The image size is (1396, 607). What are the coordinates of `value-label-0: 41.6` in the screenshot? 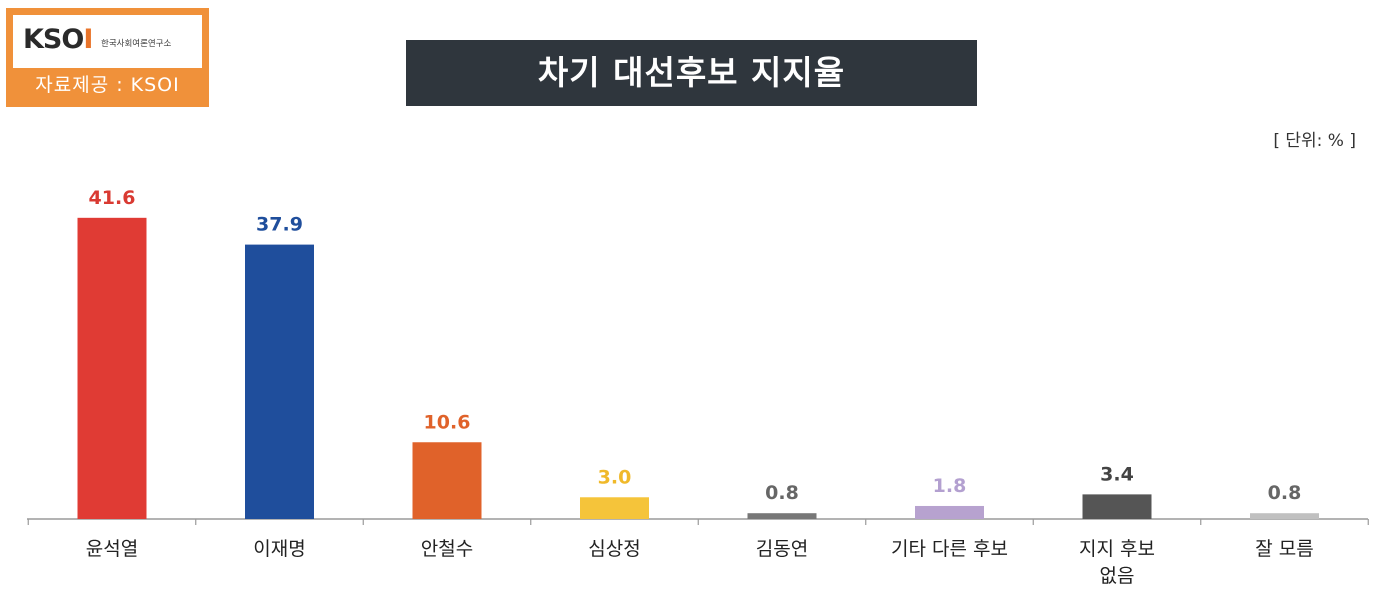 It's located at (112, 198).